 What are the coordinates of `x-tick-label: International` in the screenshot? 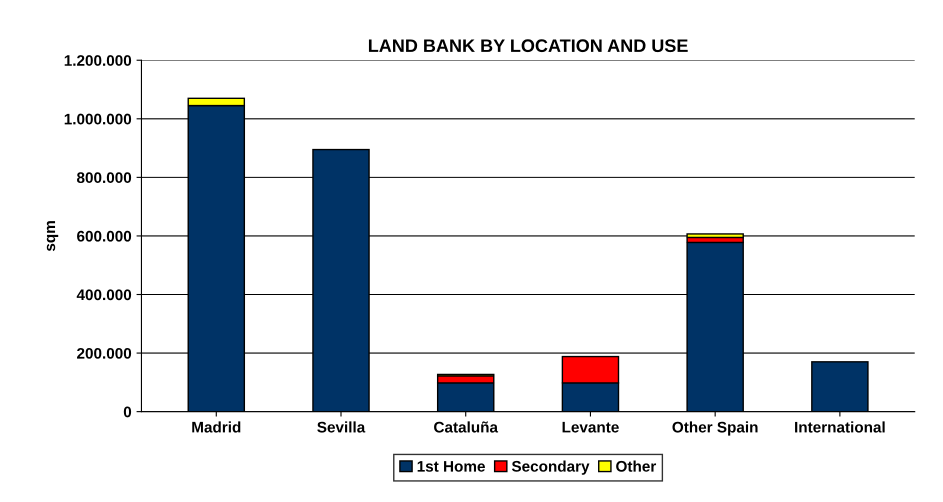 It's located at (840, 427).